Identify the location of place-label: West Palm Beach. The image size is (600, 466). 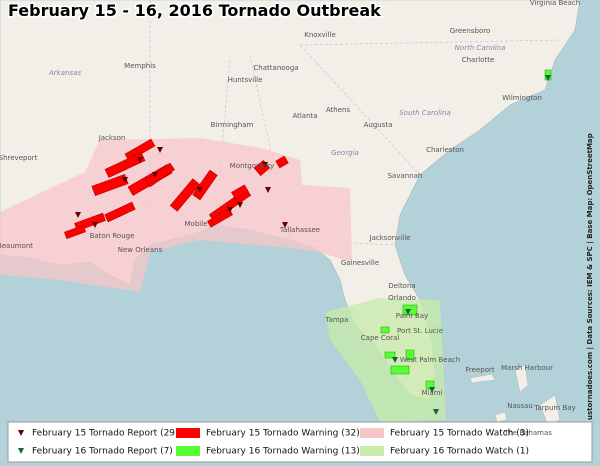
(430, 360).